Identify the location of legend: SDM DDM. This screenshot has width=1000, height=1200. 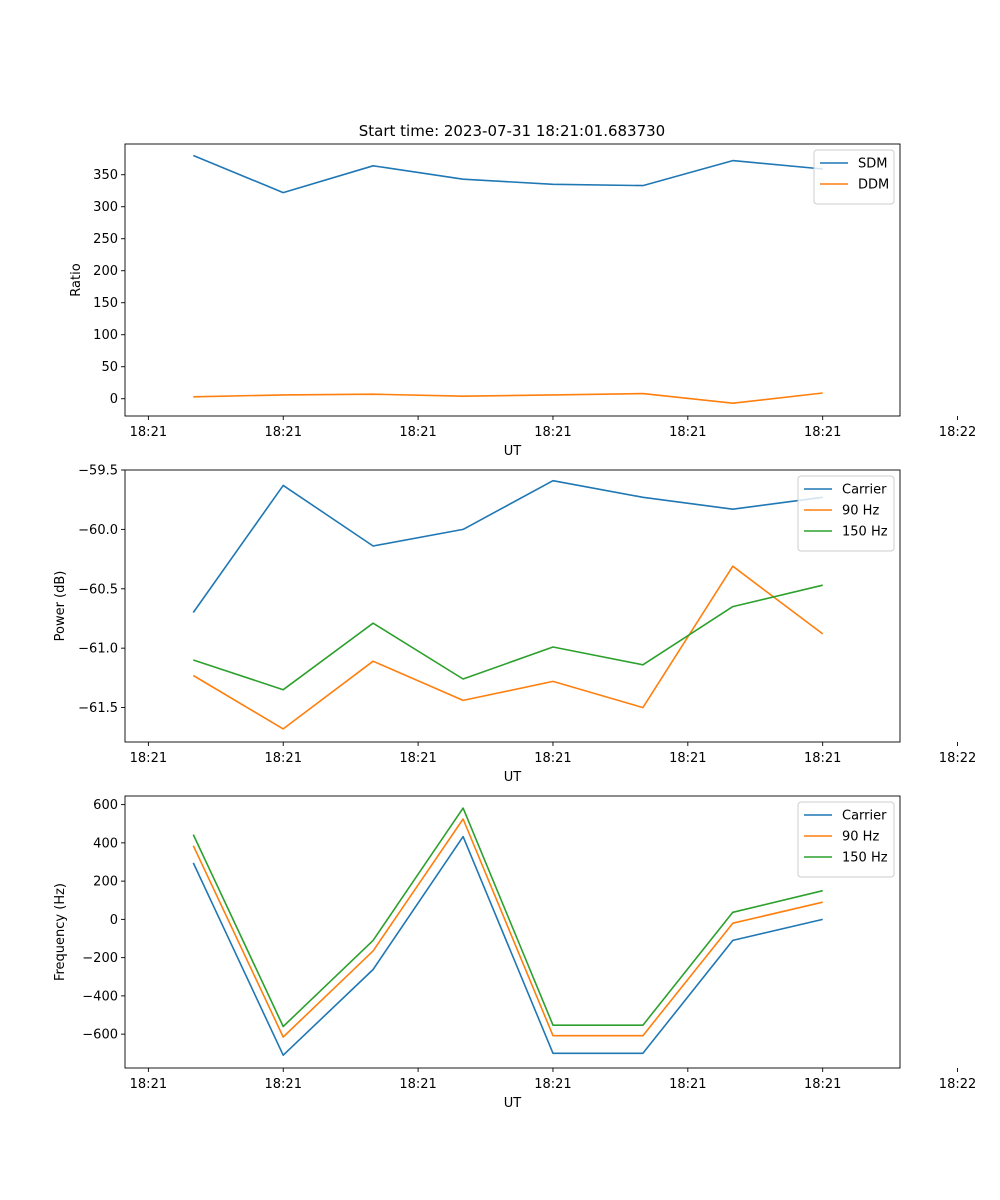
(854, 177).